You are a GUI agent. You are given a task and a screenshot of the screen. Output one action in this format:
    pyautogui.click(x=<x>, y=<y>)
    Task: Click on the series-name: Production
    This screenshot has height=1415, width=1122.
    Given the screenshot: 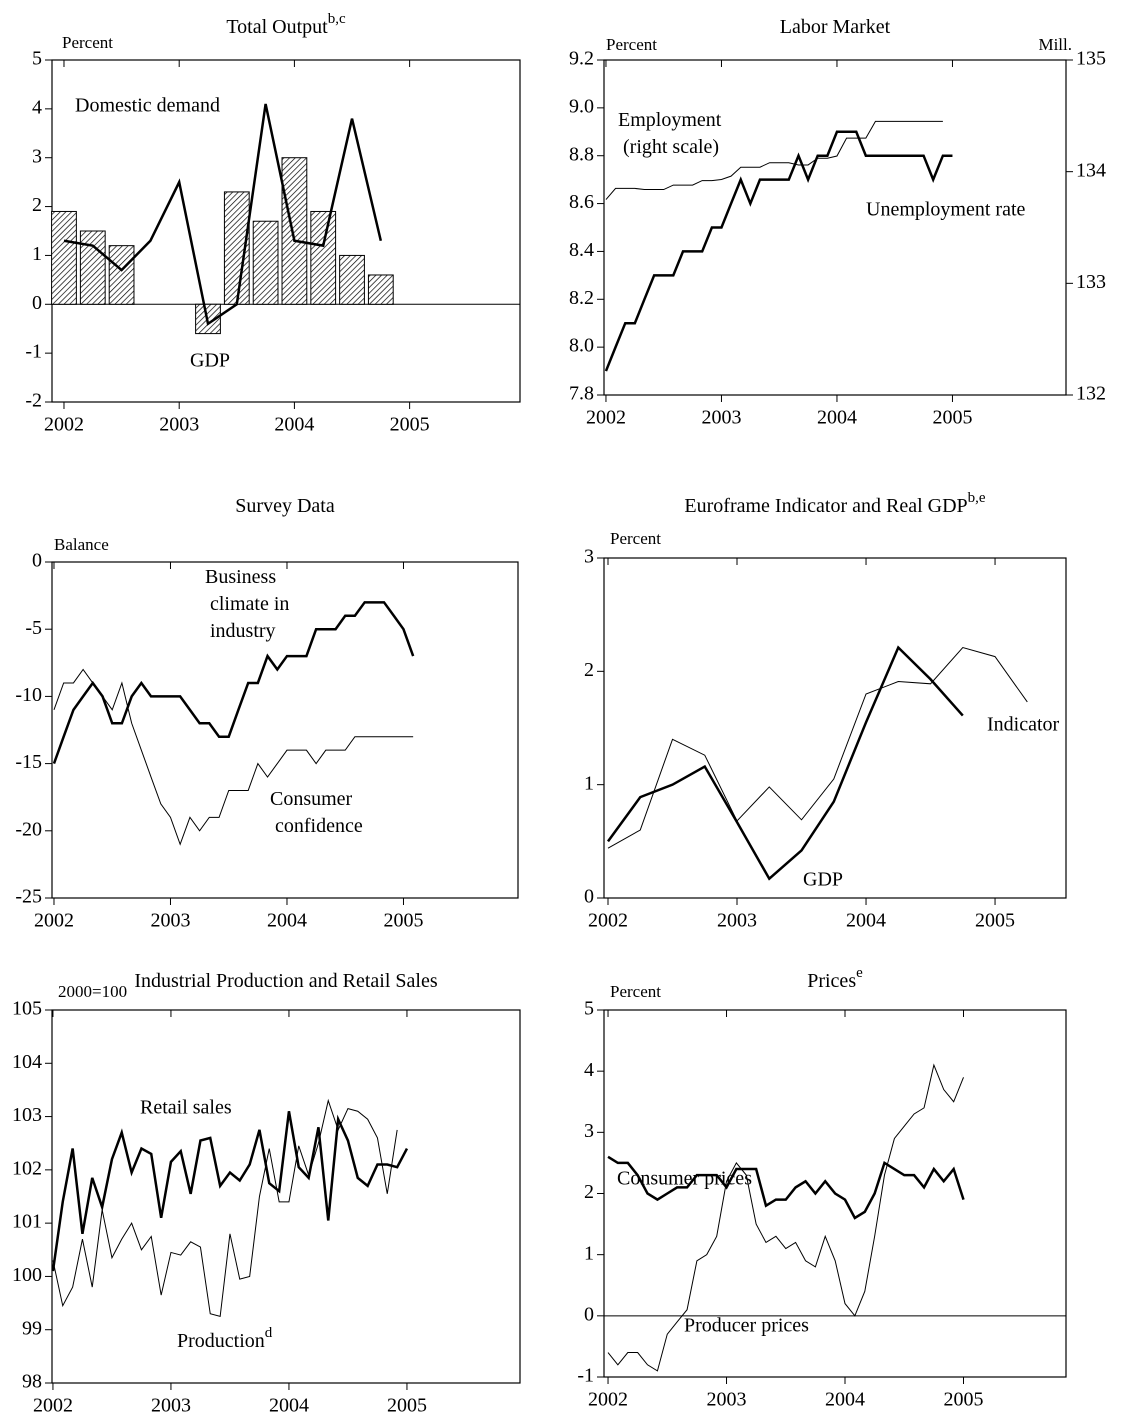 What is the action you would take?
    pyautogui.click(x=221, y=1341)
    